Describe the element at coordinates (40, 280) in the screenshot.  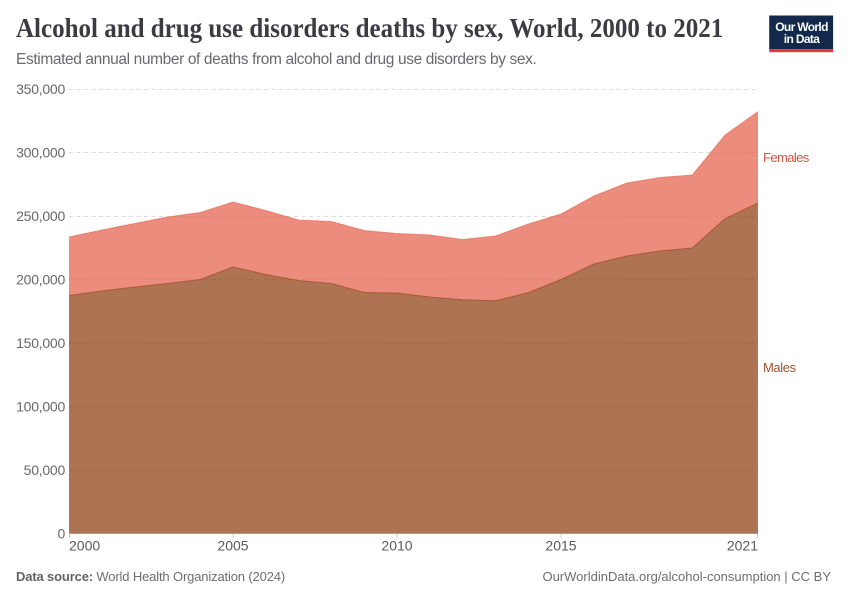
I see `svg-text: 200,000` at that location.